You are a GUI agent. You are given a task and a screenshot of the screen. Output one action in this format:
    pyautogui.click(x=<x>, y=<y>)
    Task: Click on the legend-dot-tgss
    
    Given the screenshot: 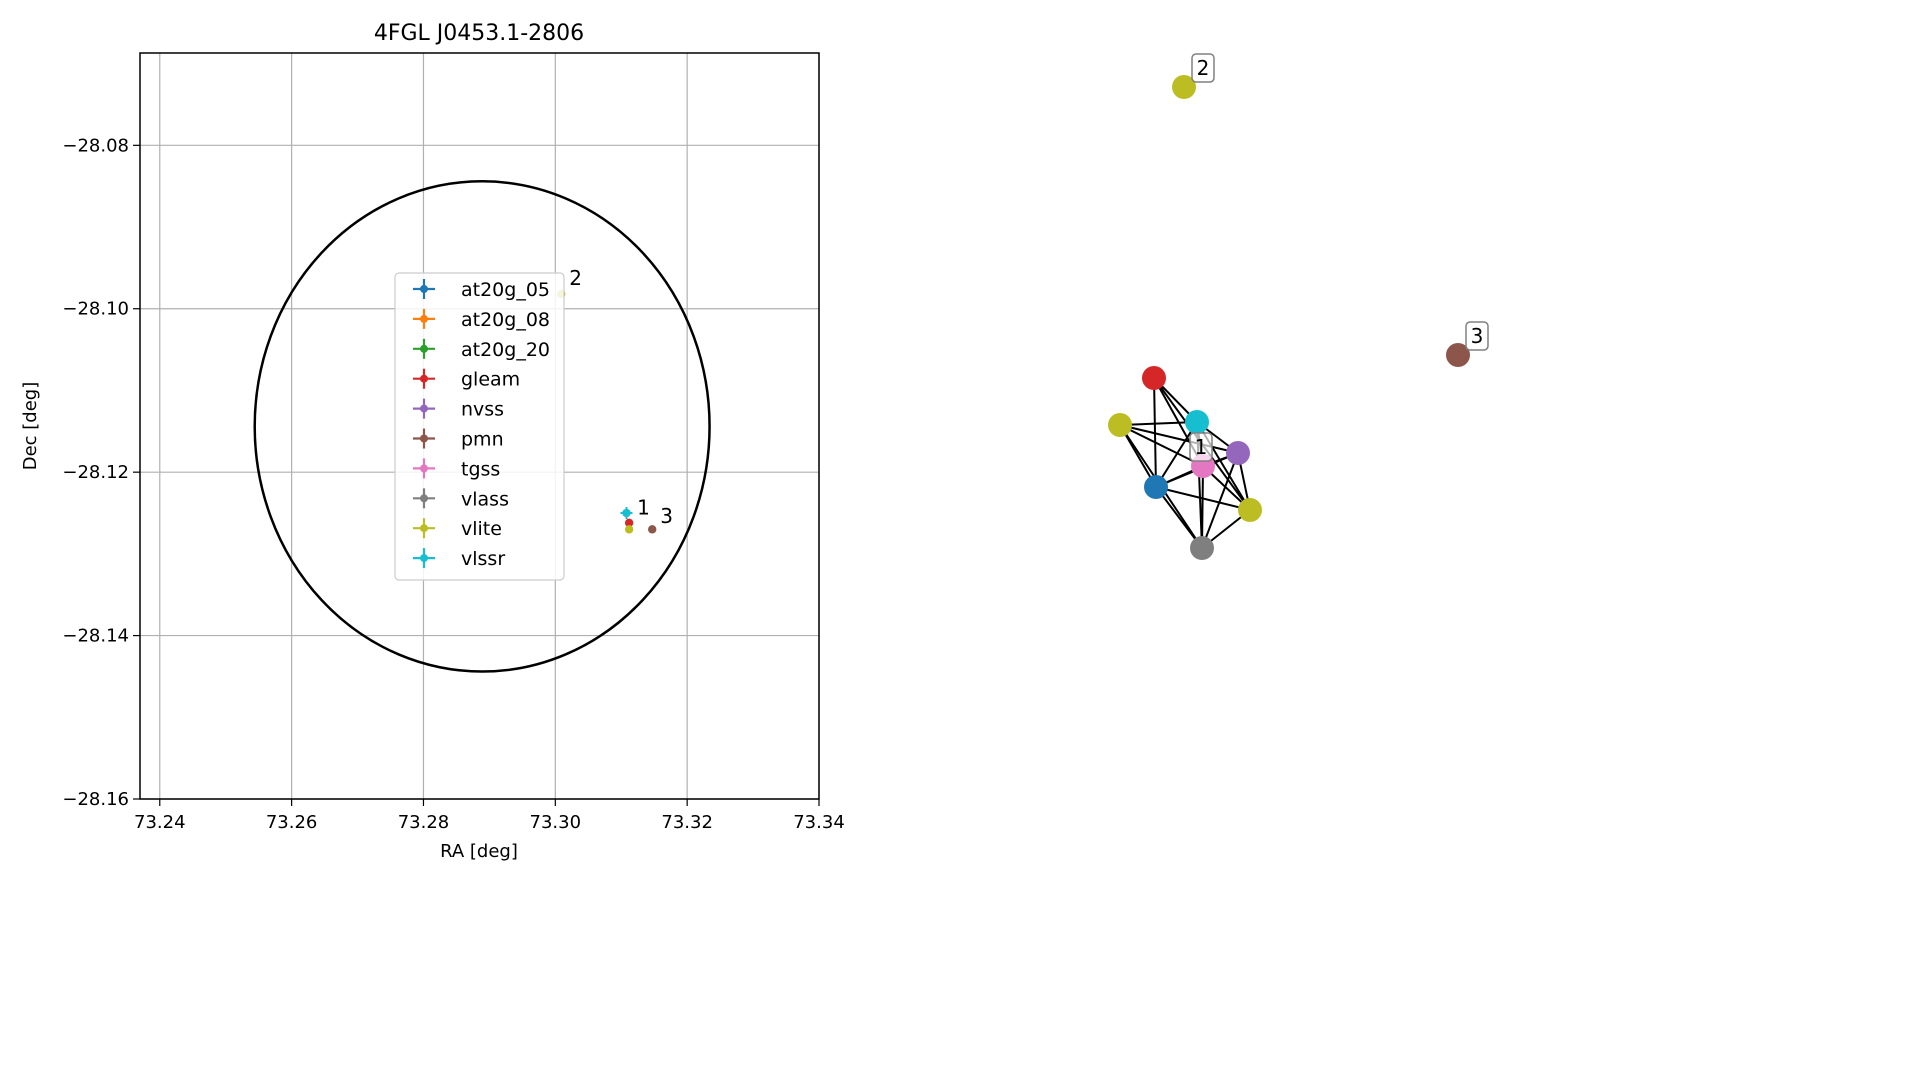 What is the action you would take?
    pyautogui.click(x=424, y=468)
    